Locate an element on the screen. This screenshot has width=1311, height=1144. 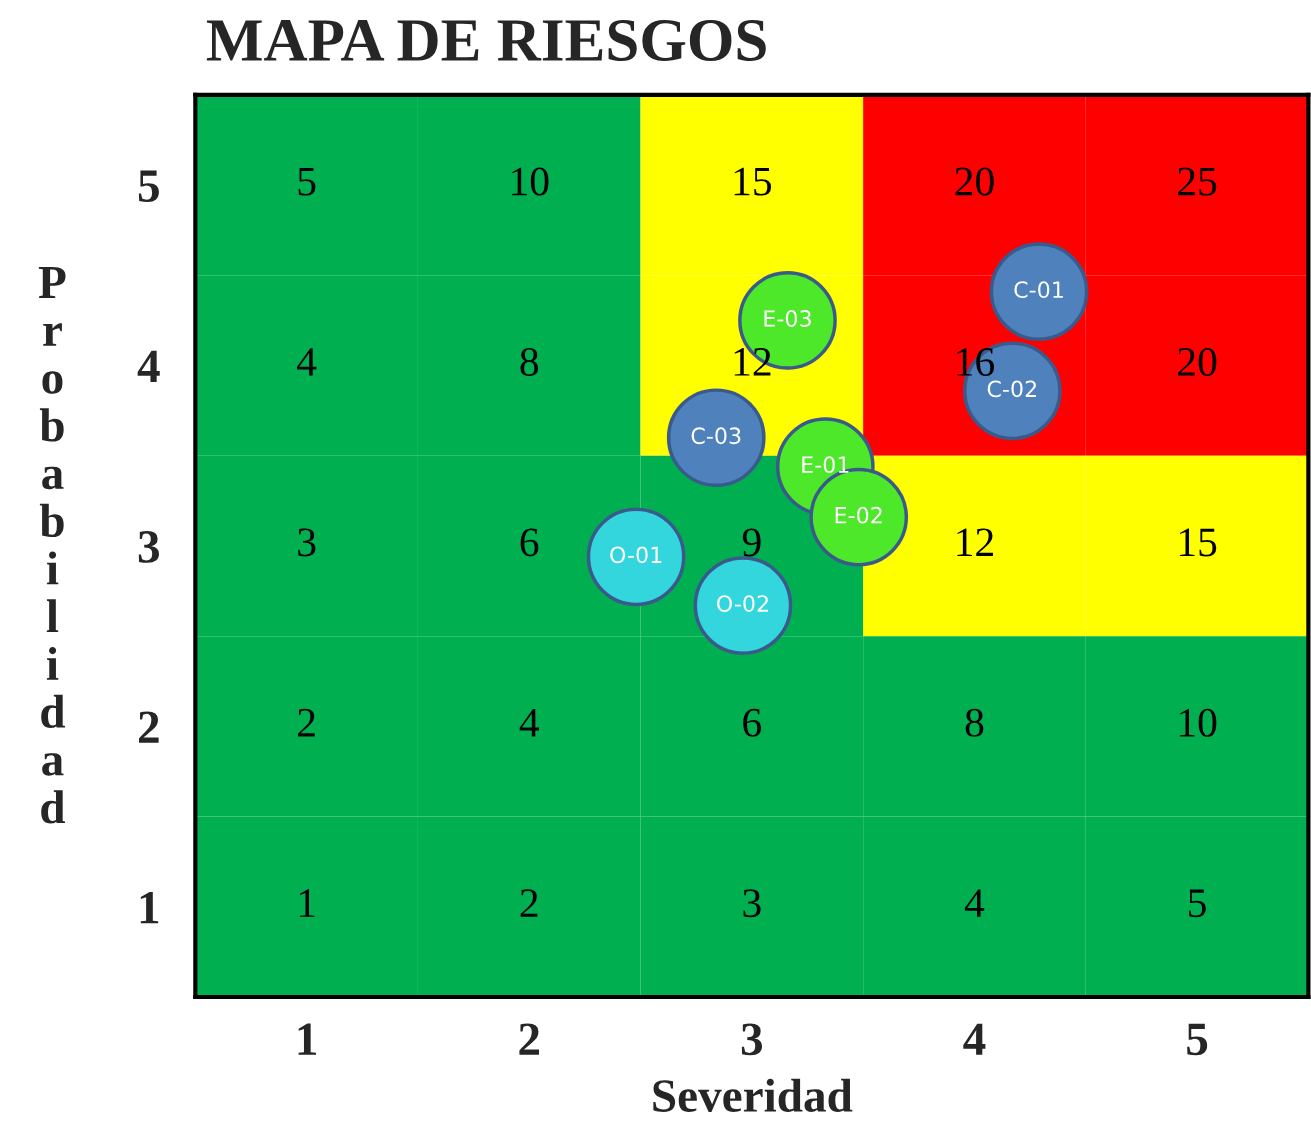
series-label: E-02 is located at coordinates (858, 515).